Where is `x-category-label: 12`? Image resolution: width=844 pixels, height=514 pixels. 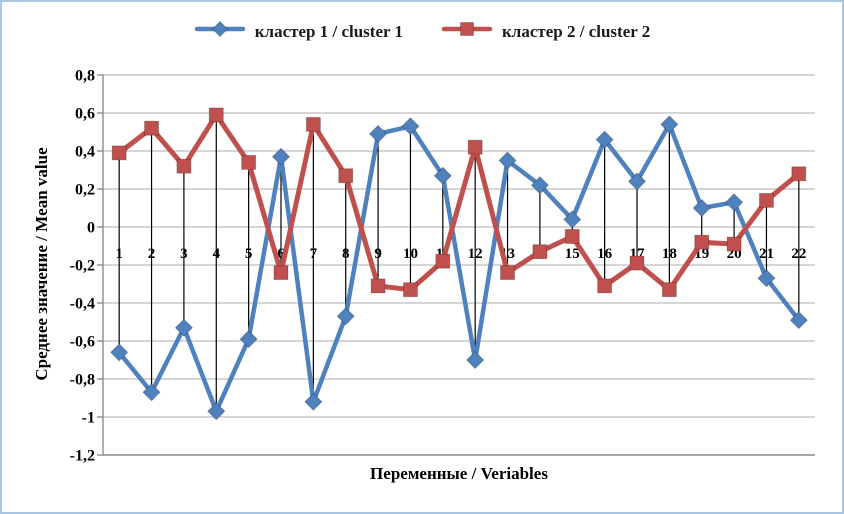 x-category-label: 12 is located at coordinates (475, 254).